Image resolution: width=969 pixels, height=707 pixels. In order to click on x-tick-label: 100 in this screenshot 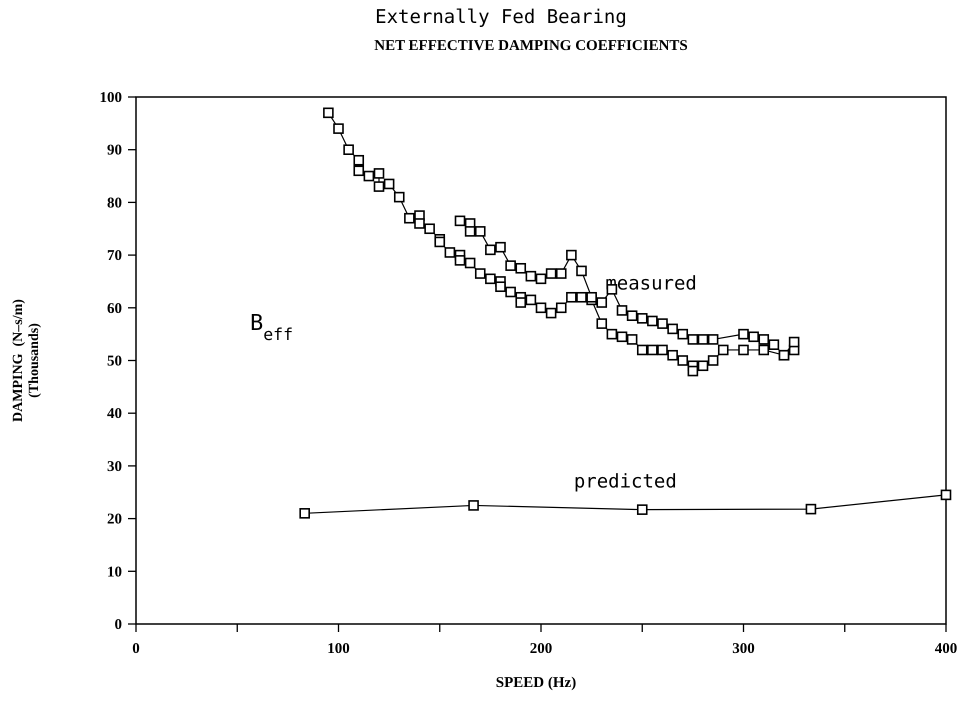, I will do `click(338, 649)`.